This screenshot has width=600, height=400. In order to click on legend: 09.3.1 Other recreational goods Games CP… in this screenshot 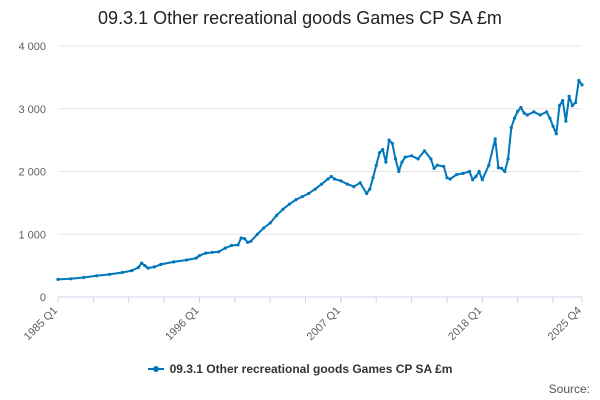, I will do `click(300, 369)`.